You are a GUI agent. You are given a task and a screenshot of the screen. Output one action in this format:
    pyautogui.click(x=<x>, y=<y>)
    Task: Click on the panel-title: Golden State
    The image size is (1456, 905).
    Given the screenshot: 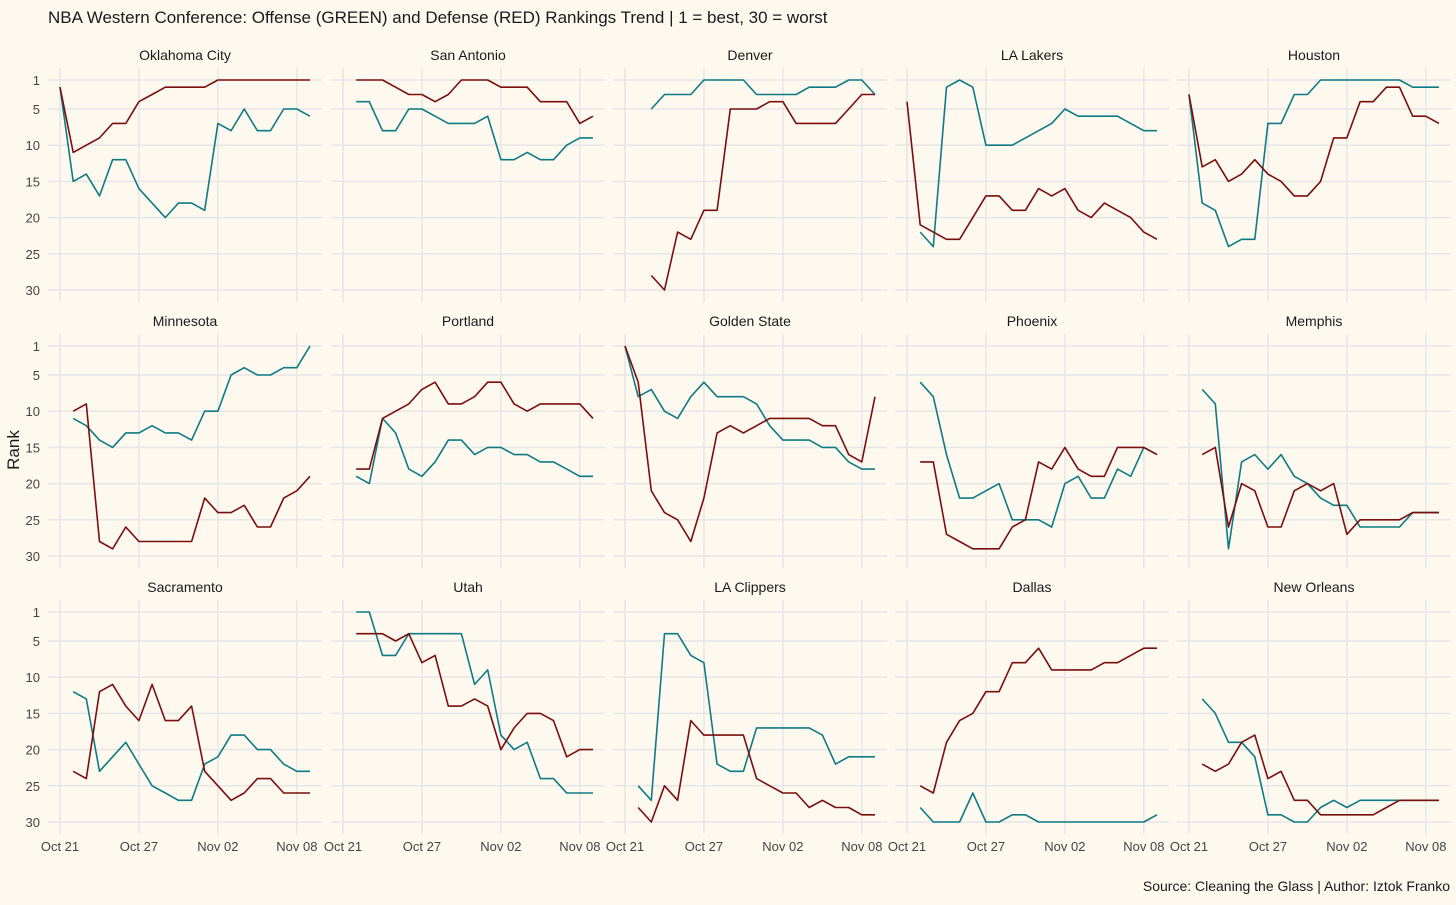 What is the action you would take?
    pyautogui.click(x=750, y=321)
    